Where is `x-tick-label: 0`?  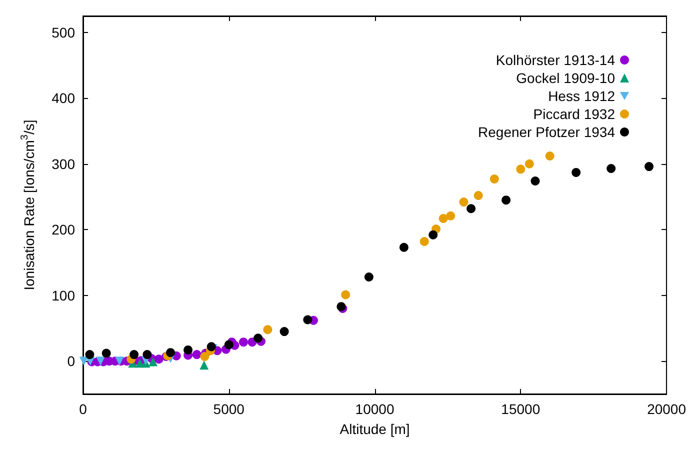 x-tick-label: 0 is located at coordinates (83, 409).